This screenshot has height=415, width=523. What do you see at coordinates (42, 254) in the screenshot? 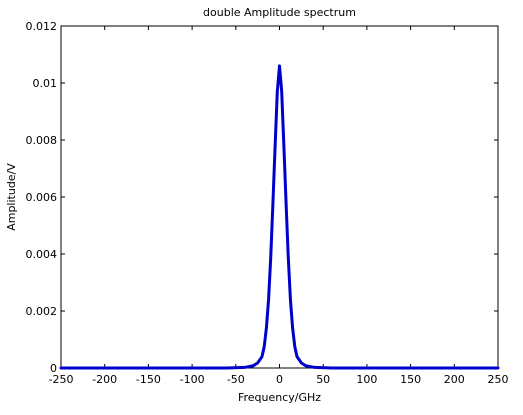
I see `y-tick-label: 0.004` at bounding box center [42, 254].